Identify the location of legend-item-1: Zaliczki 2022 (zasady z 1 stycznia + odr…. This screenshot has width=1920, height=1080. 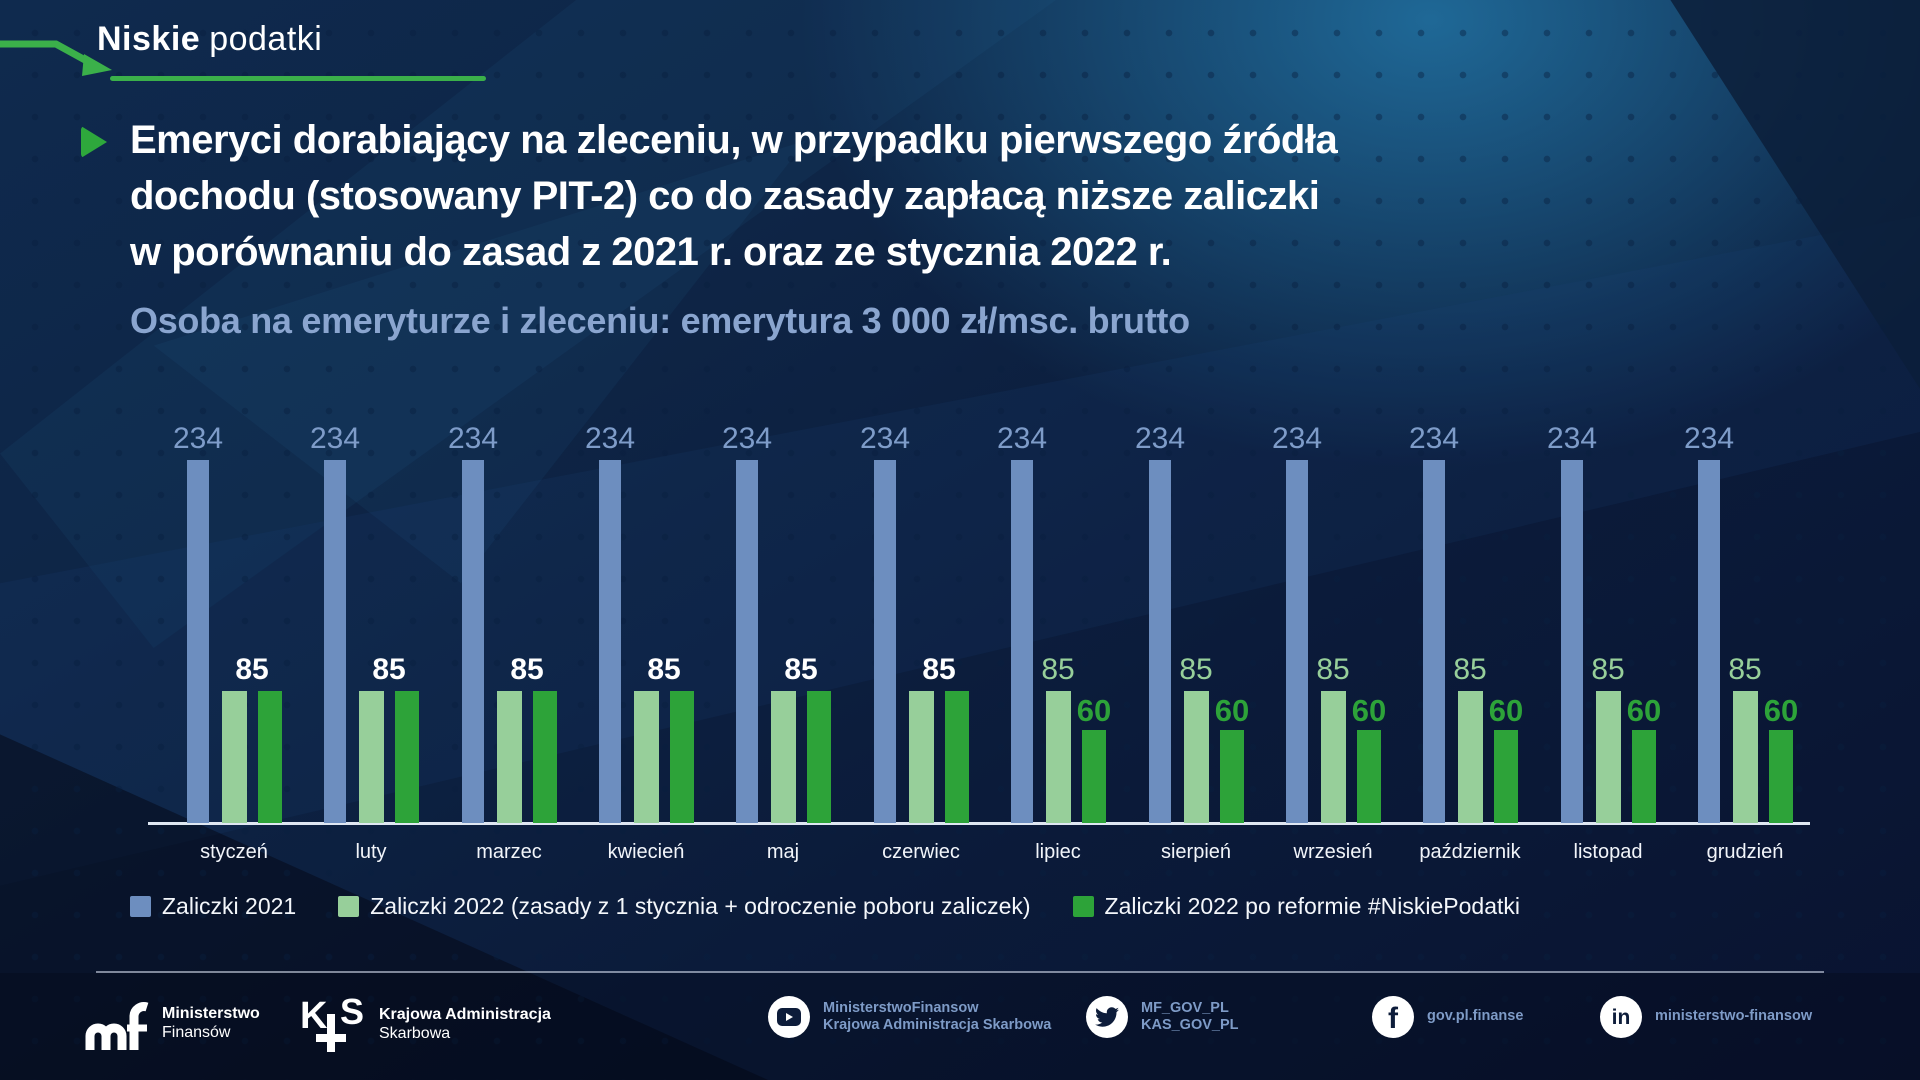
(684, 906).